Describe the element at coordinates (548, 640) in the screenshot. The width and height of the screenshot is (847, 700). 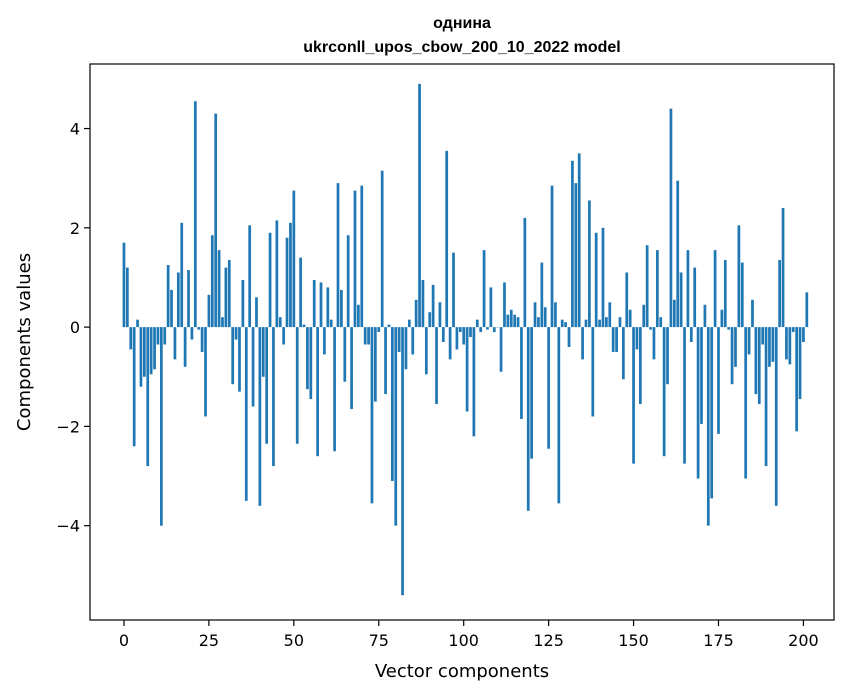
I see `x-tick-label: 125` at that location.